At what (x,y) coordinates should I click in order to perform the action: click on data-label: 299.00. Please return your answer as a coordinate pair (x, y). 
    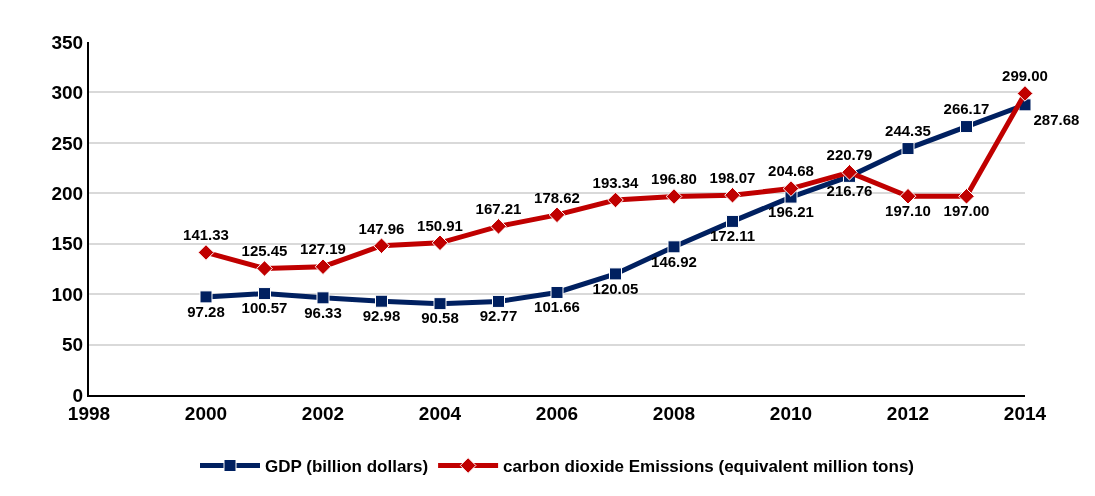
    Looking at the image, I should click on (1025, 76).